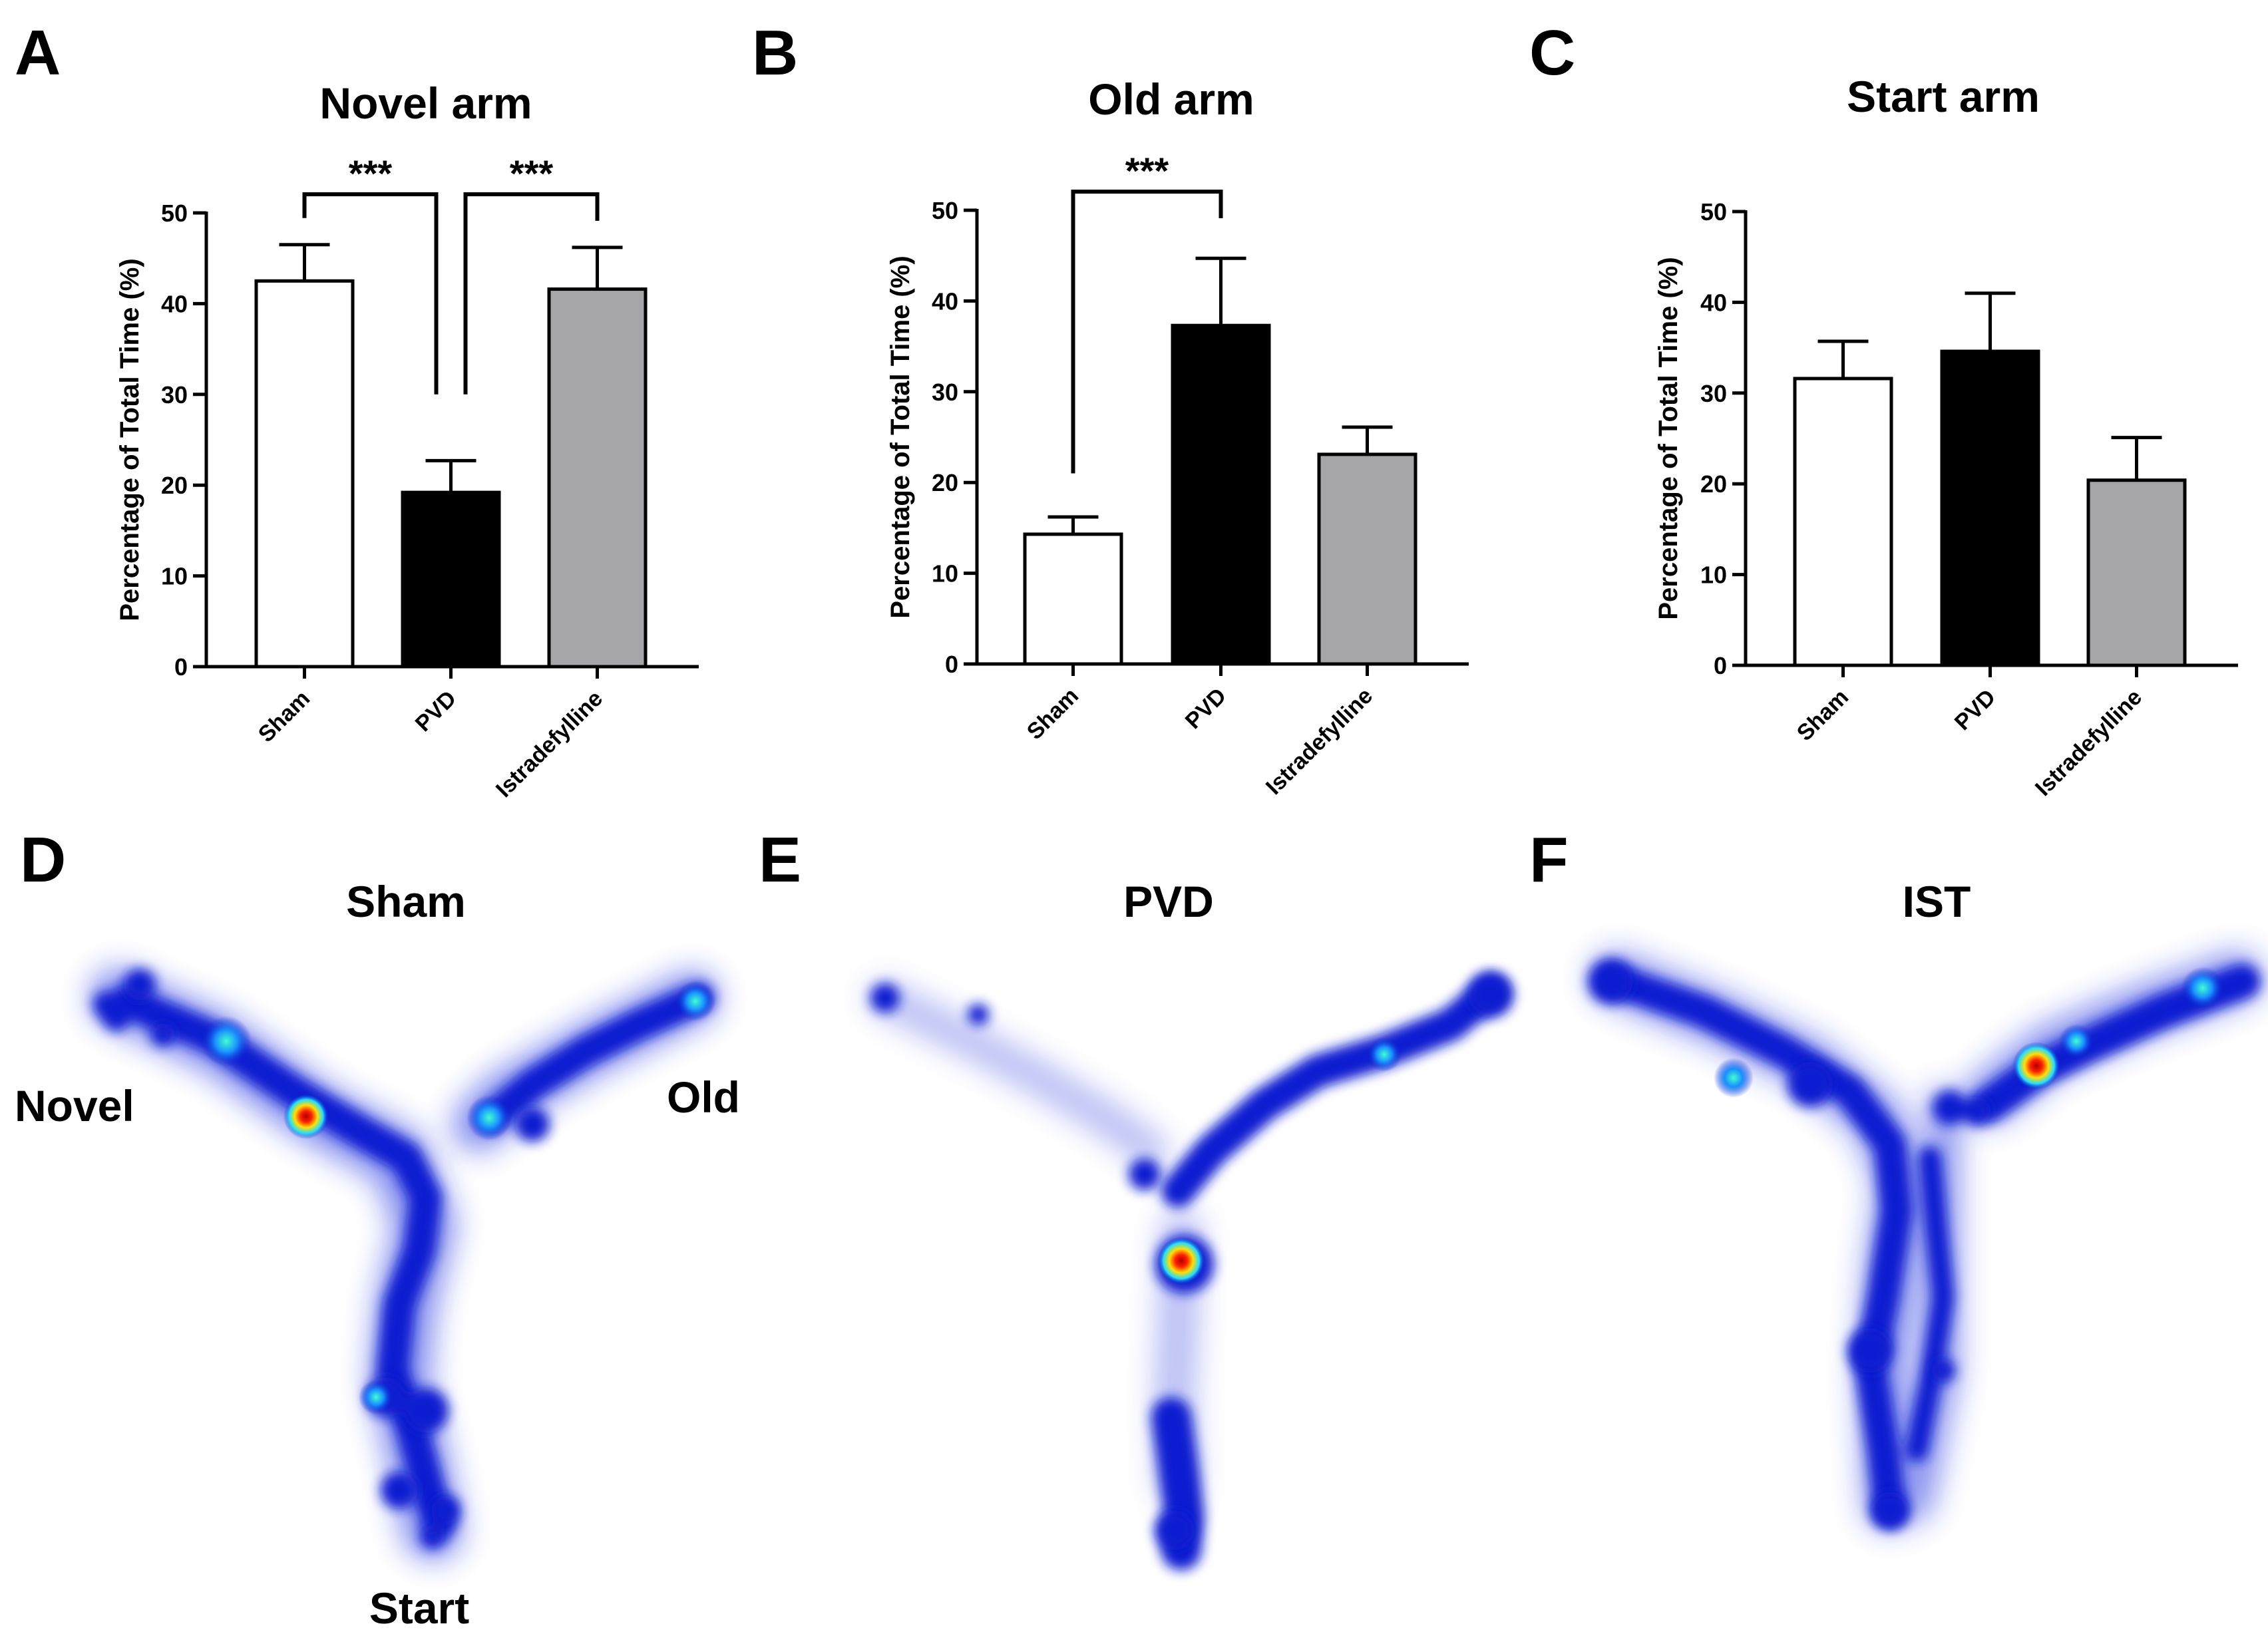 Image resolution: width=2268 pixels, height=1644 pixels. What do you see at coordinates (1549, 860) in the screenshot?
I see `panel-letter-f: F` at bounding box center [1549, 860].